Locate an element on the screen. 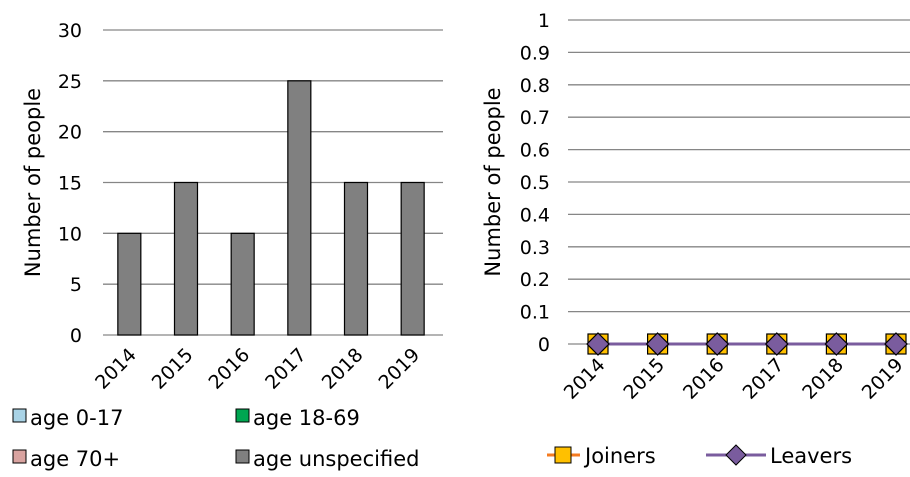 The width and height of the screenshot is (910, 477). y-tick-label: 5 is located at coordinates (76, 285).